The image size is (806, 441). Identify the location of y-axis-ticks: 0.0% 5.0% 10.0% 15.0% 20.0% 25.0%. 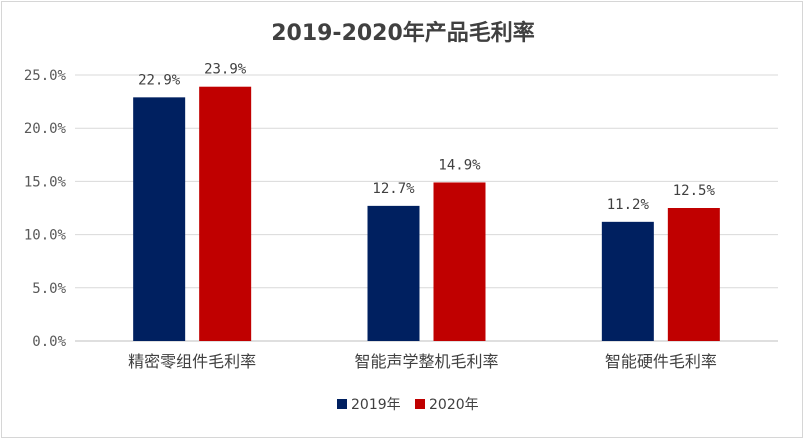
(45, 209).